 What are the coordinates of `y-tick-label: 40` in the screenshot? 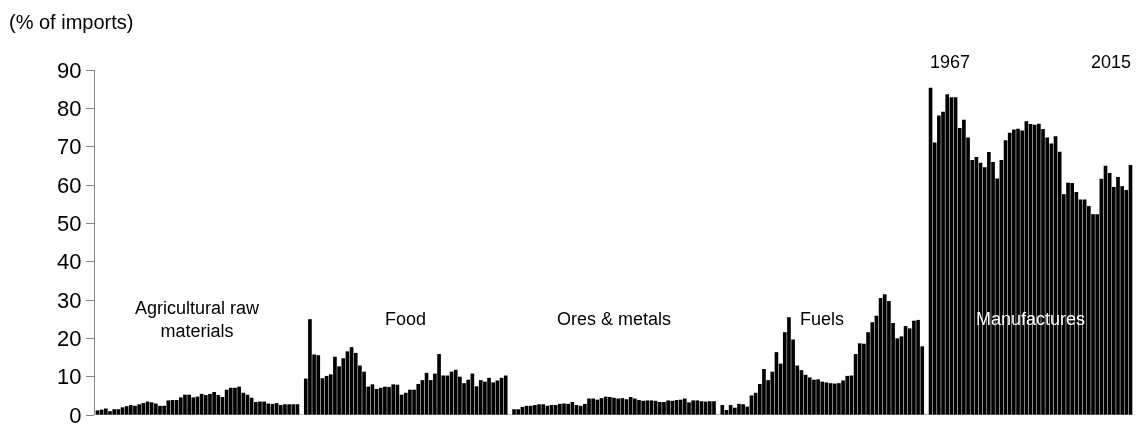 It's located at (69, 262).